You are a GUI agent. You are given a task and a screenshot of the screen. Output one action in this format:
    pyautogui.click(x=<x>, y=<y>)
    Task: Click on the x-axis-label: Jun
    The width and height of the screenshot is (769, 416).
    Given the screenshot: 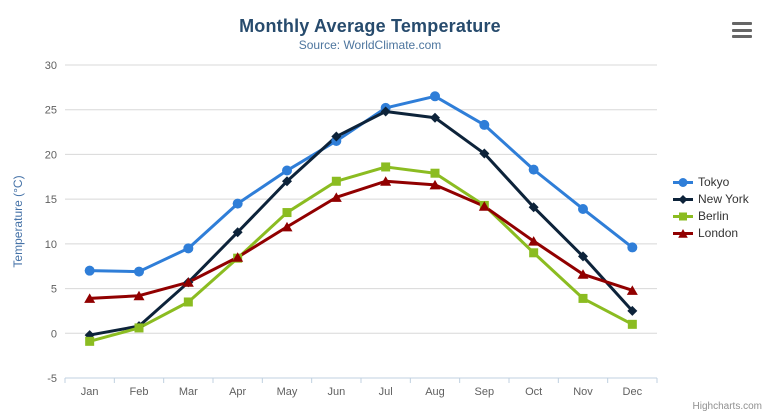 What is the action you would take?
    pyautogui.click(x=336, y=392)
    